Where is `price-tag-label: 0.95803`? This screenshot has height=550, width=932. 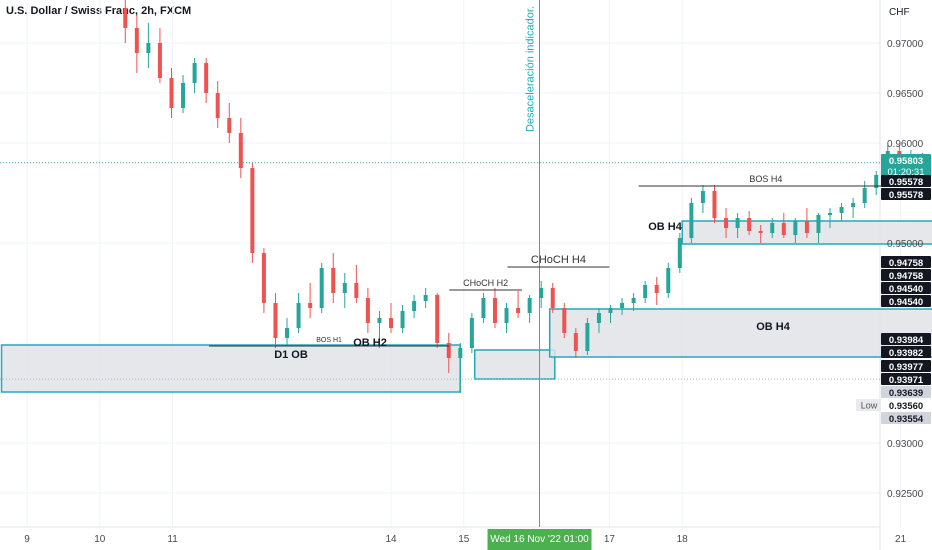 price-tag-label: 0.95803 is located at coordinates (906, 161).